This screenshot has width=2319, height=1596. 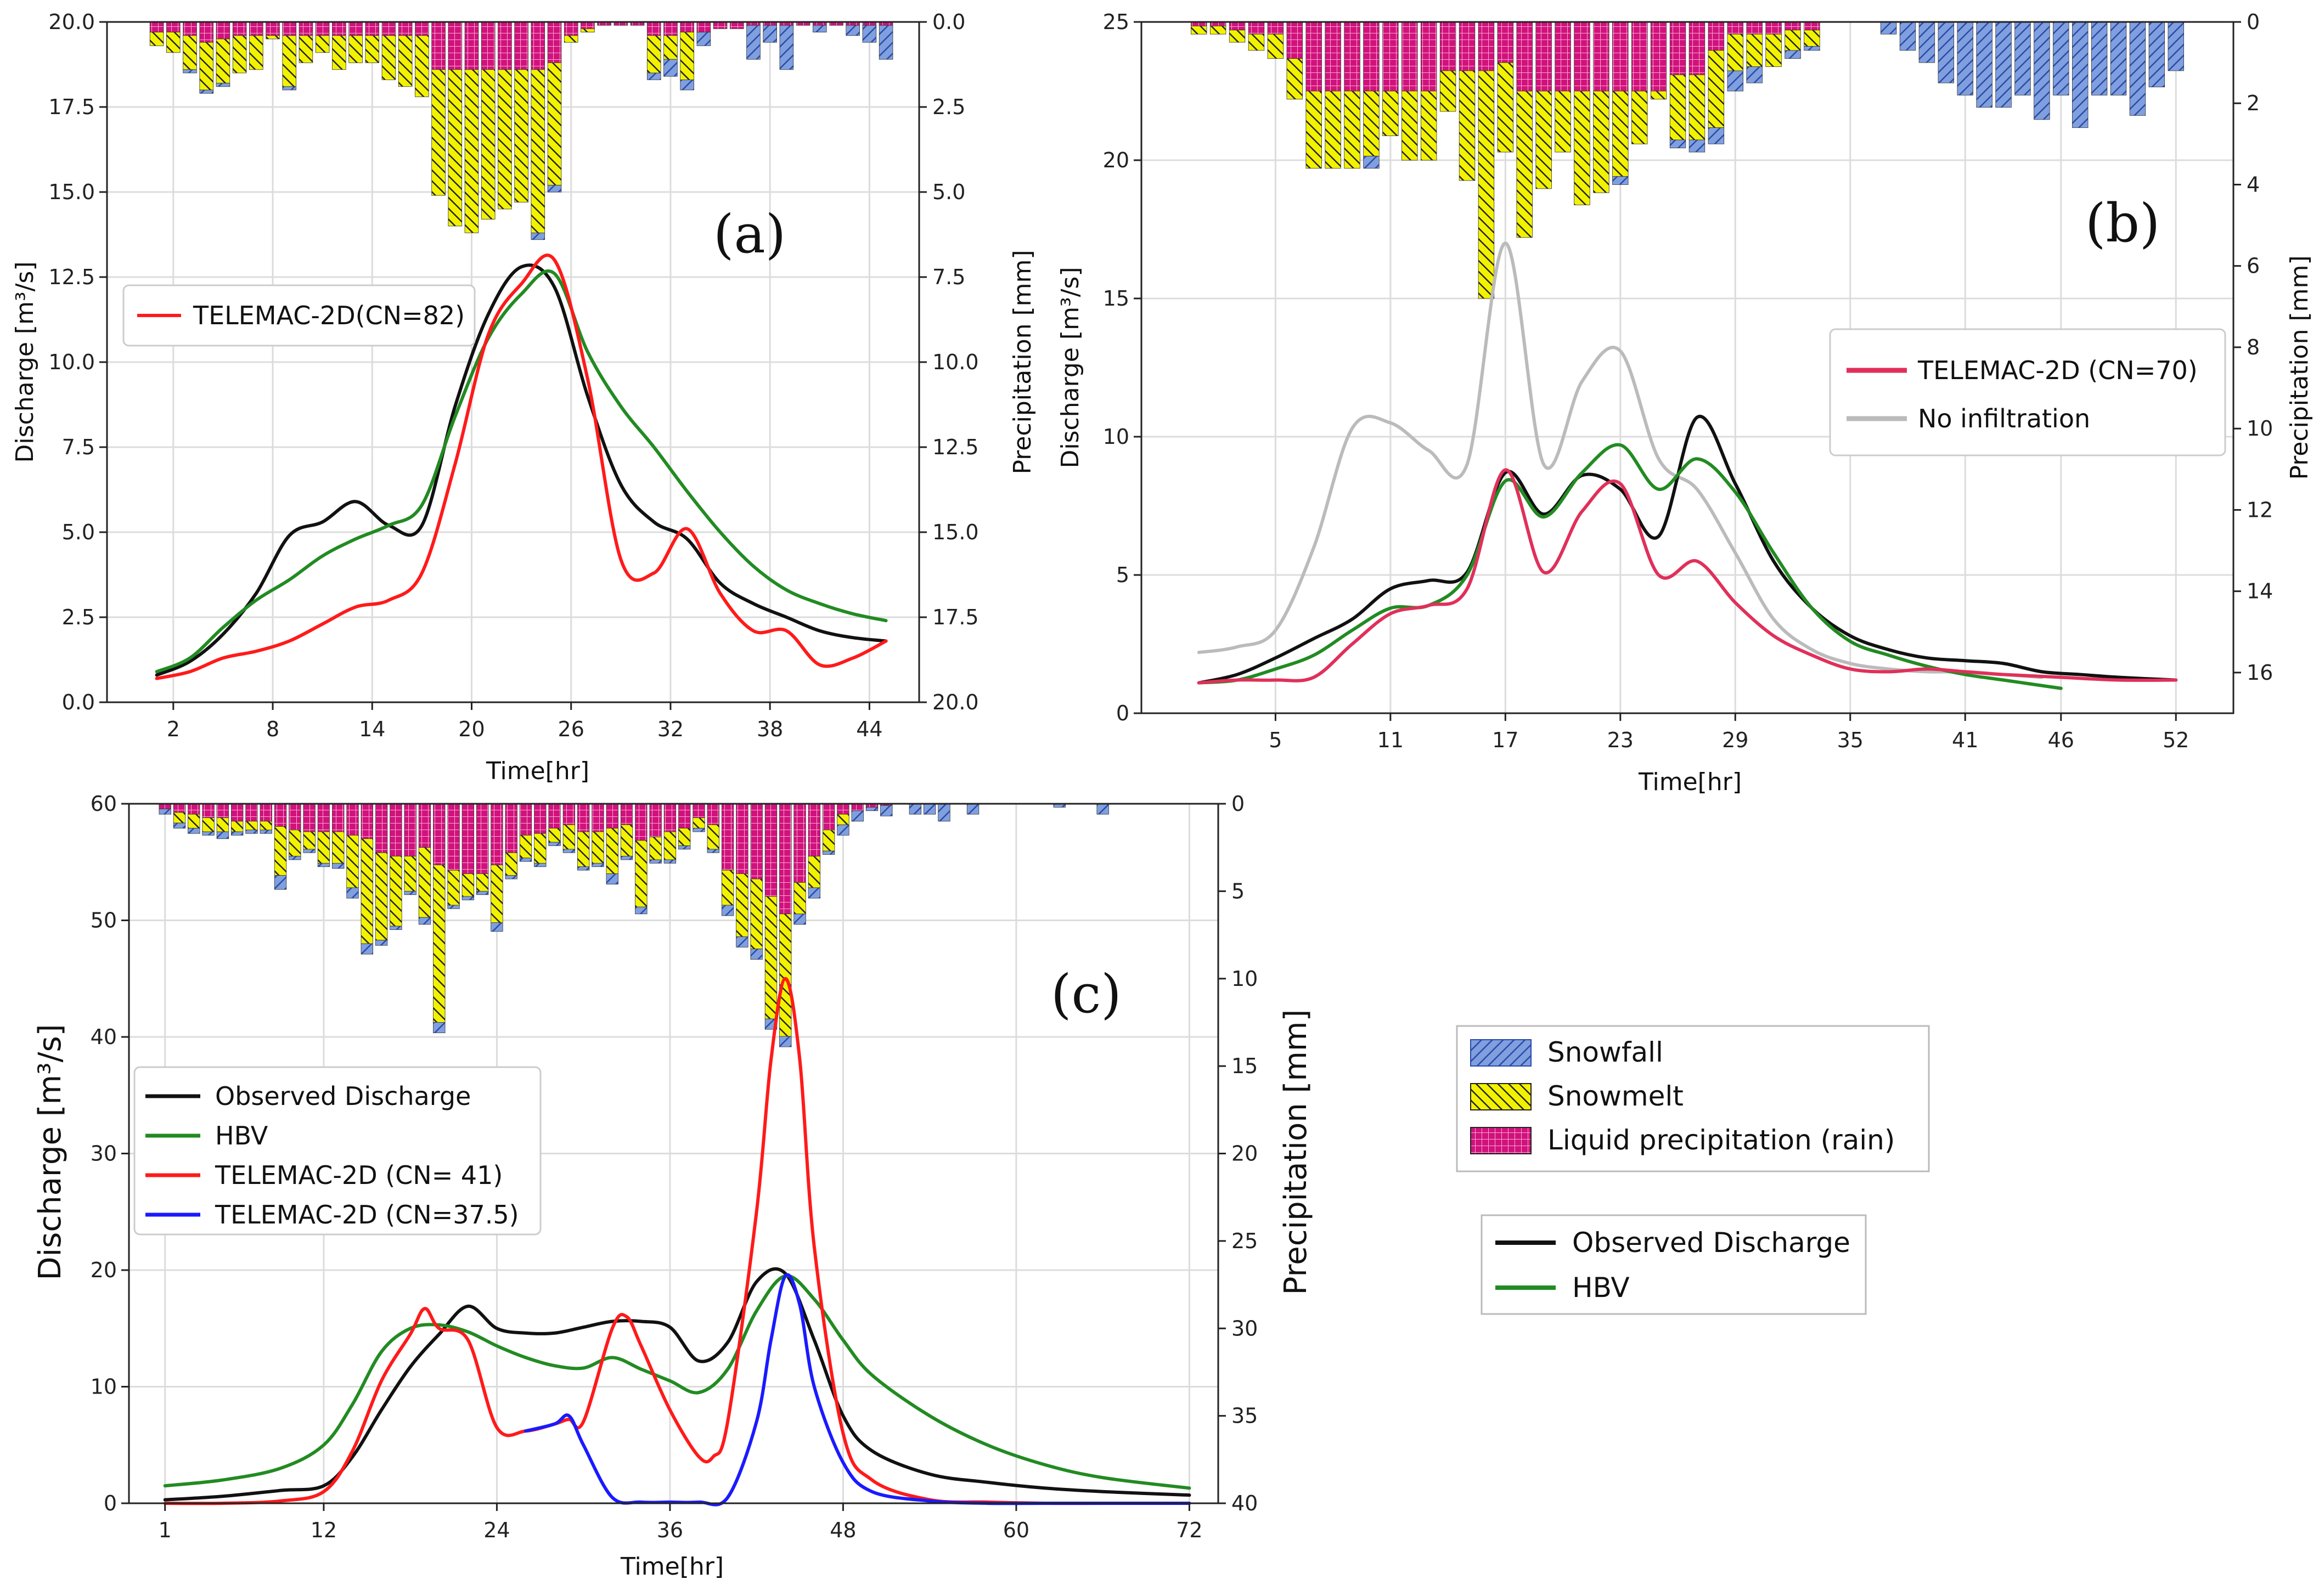 I want to click on x-tick-label: 12, so click(x=324, y=1530).